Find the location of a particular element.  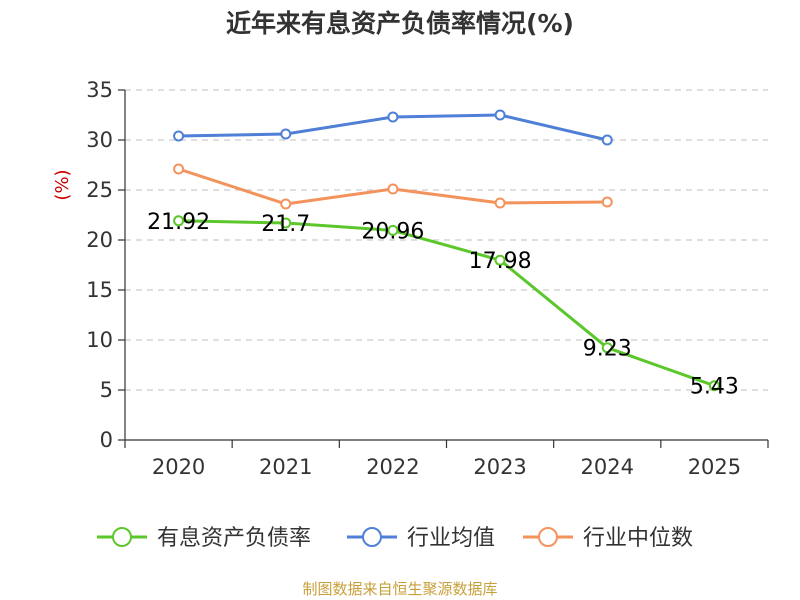

data-label: 21.92 is located at coordinates (178, 222).